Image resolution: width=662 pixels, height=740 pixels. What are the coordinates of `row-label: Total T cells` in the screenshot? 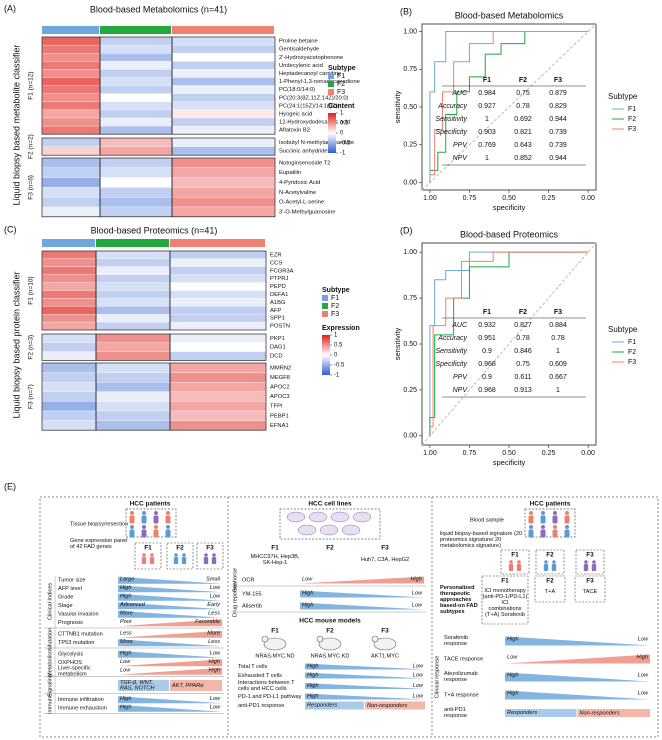 It's located at (253, 667).